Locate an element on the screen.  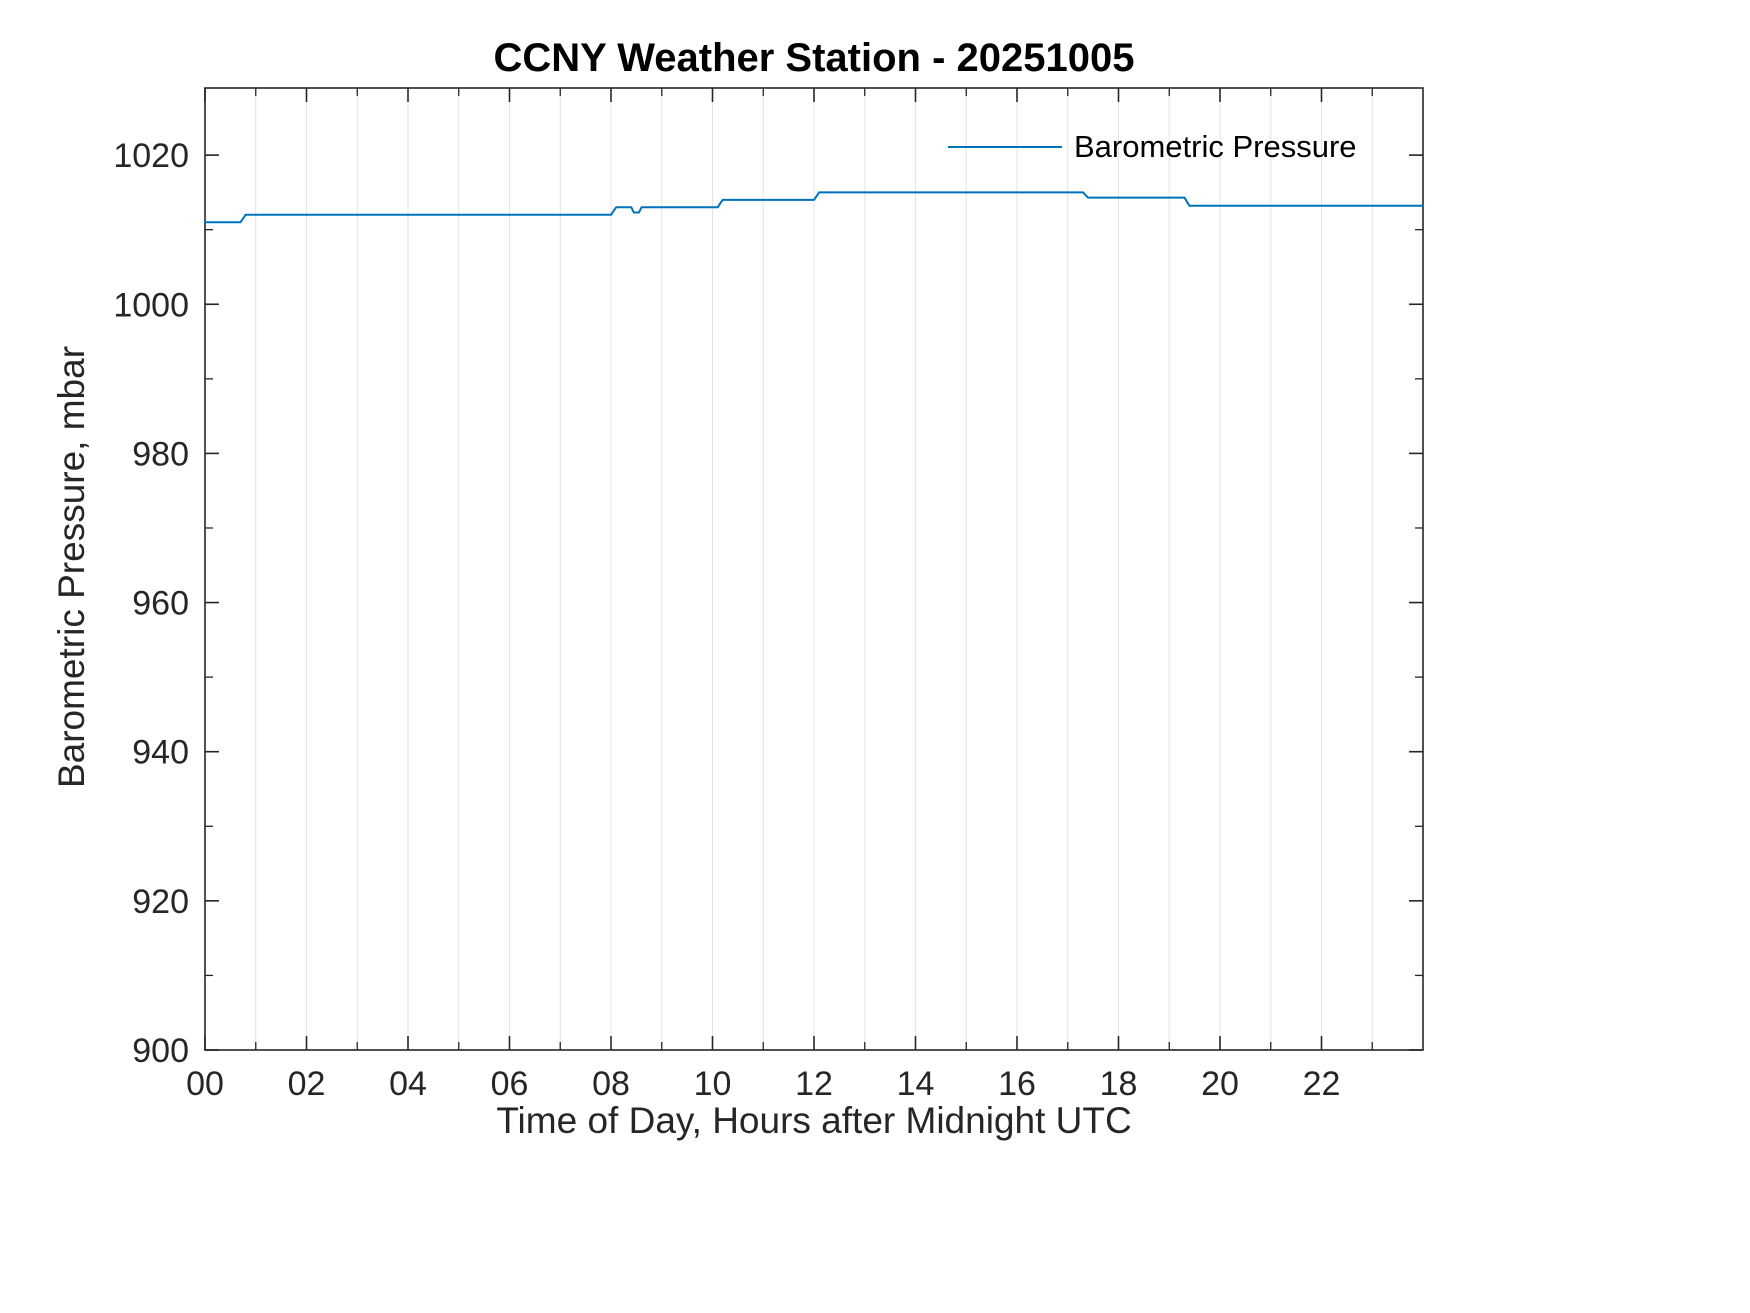
y-tick-label: 1000 is located at coordinates (151, 305).